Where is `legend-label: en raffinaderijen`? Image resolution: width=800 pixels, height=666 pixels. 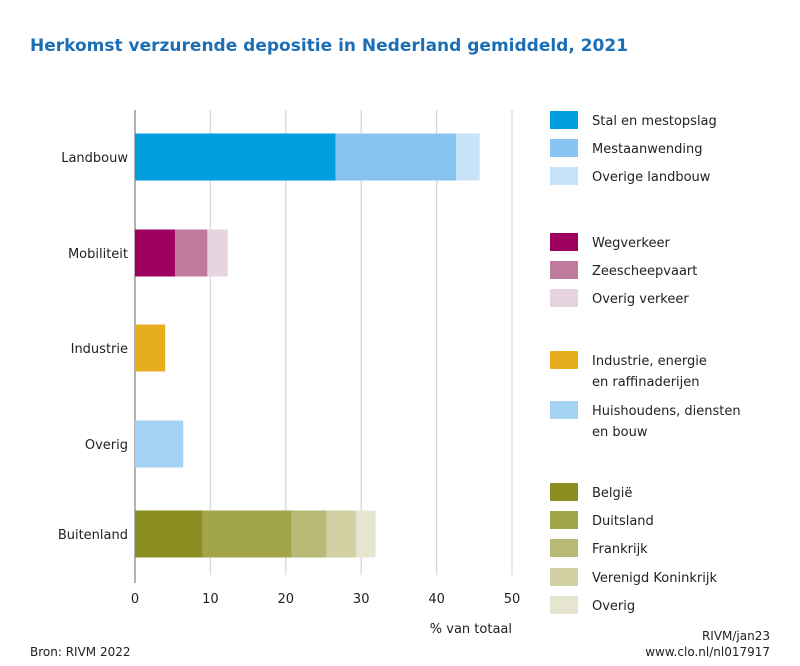 legend-label: en raffinaderijen is located at coordinates (646, 382).